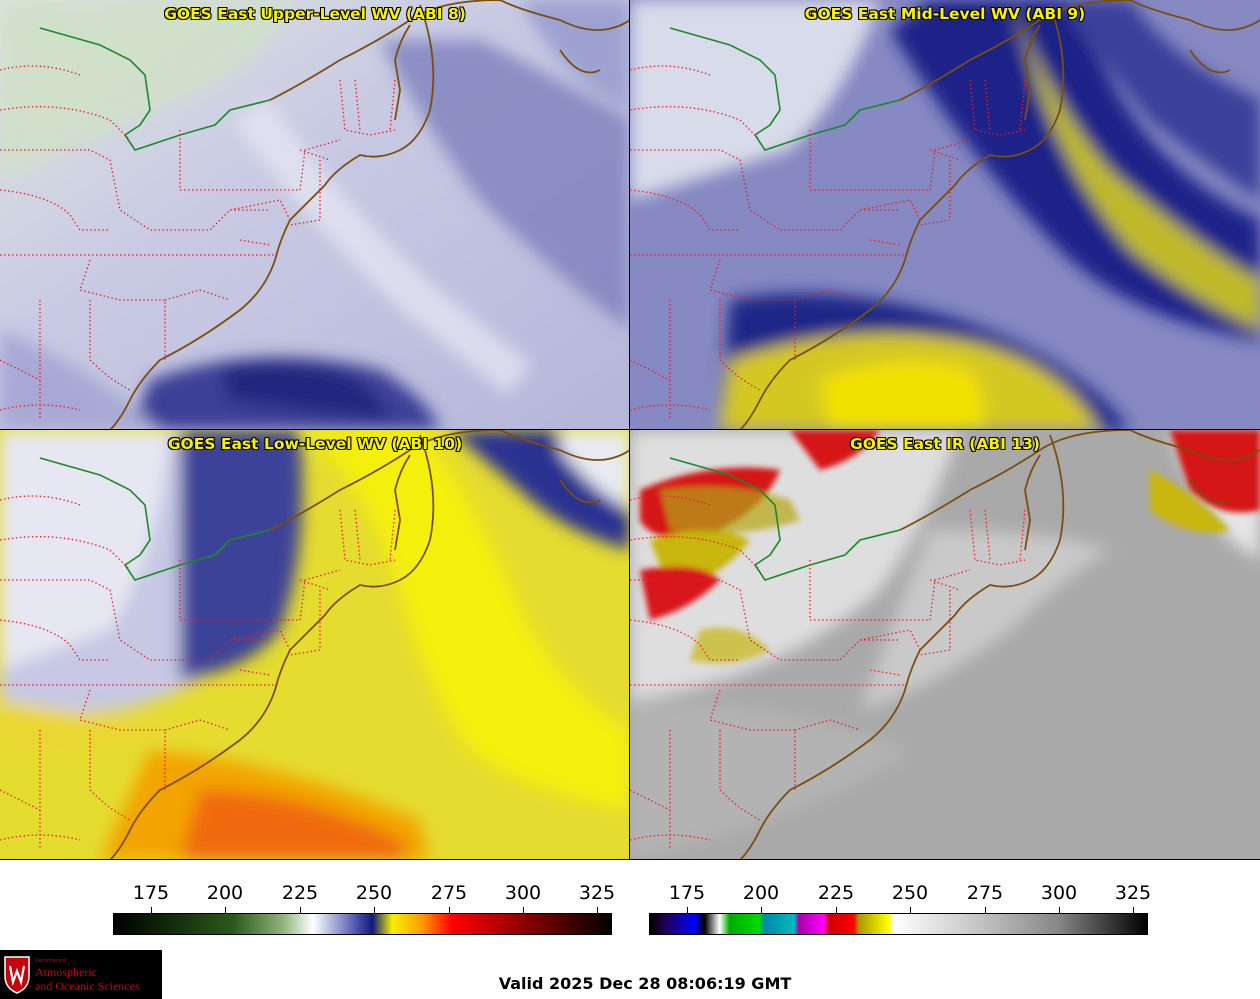 The height and width of the screenshot is (999, 1260). I want to click on wv-colorbar-ticks: 175 200 225 250 275 300 325, so click(364, 896).